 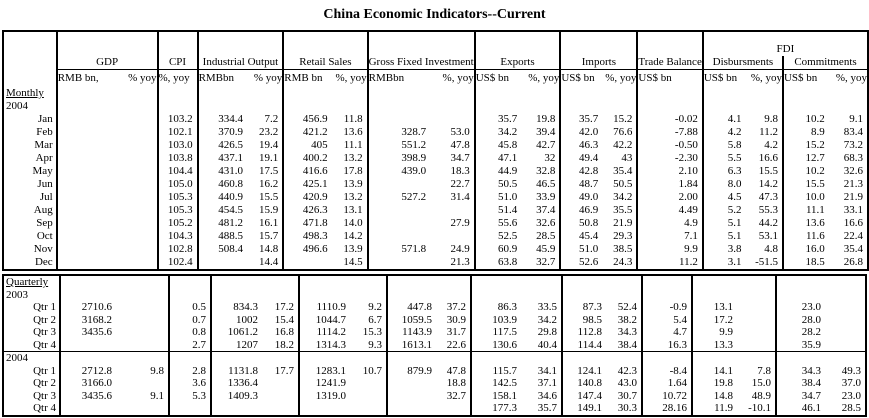 I want to click on cell-retail_sales_yoy: 14.5, so click(x=353, y=262).